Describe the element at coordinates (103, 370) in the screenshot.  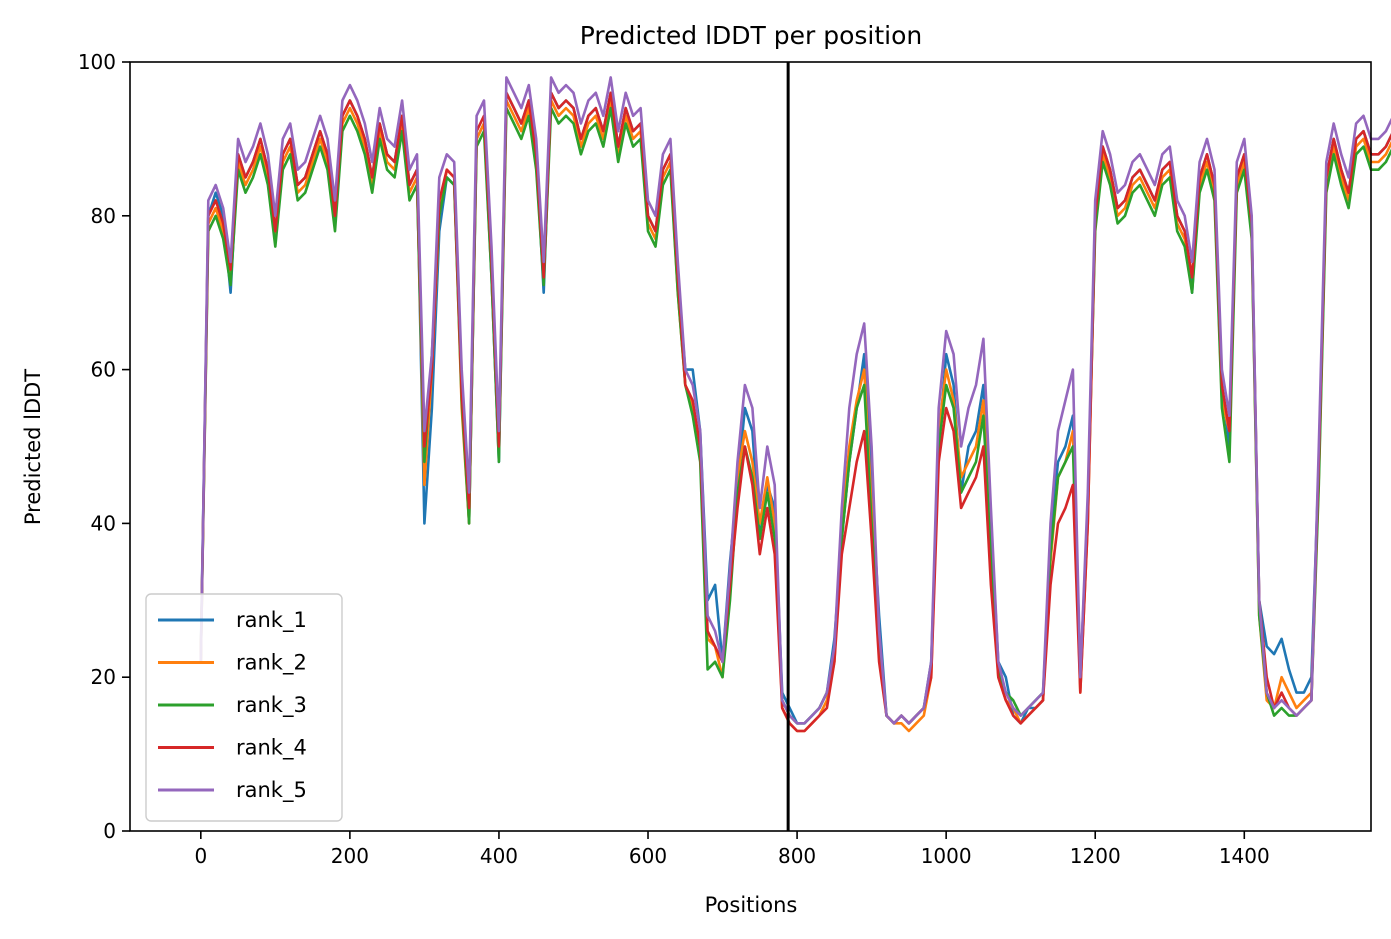
I see `y-tick-label: 60` at that location.